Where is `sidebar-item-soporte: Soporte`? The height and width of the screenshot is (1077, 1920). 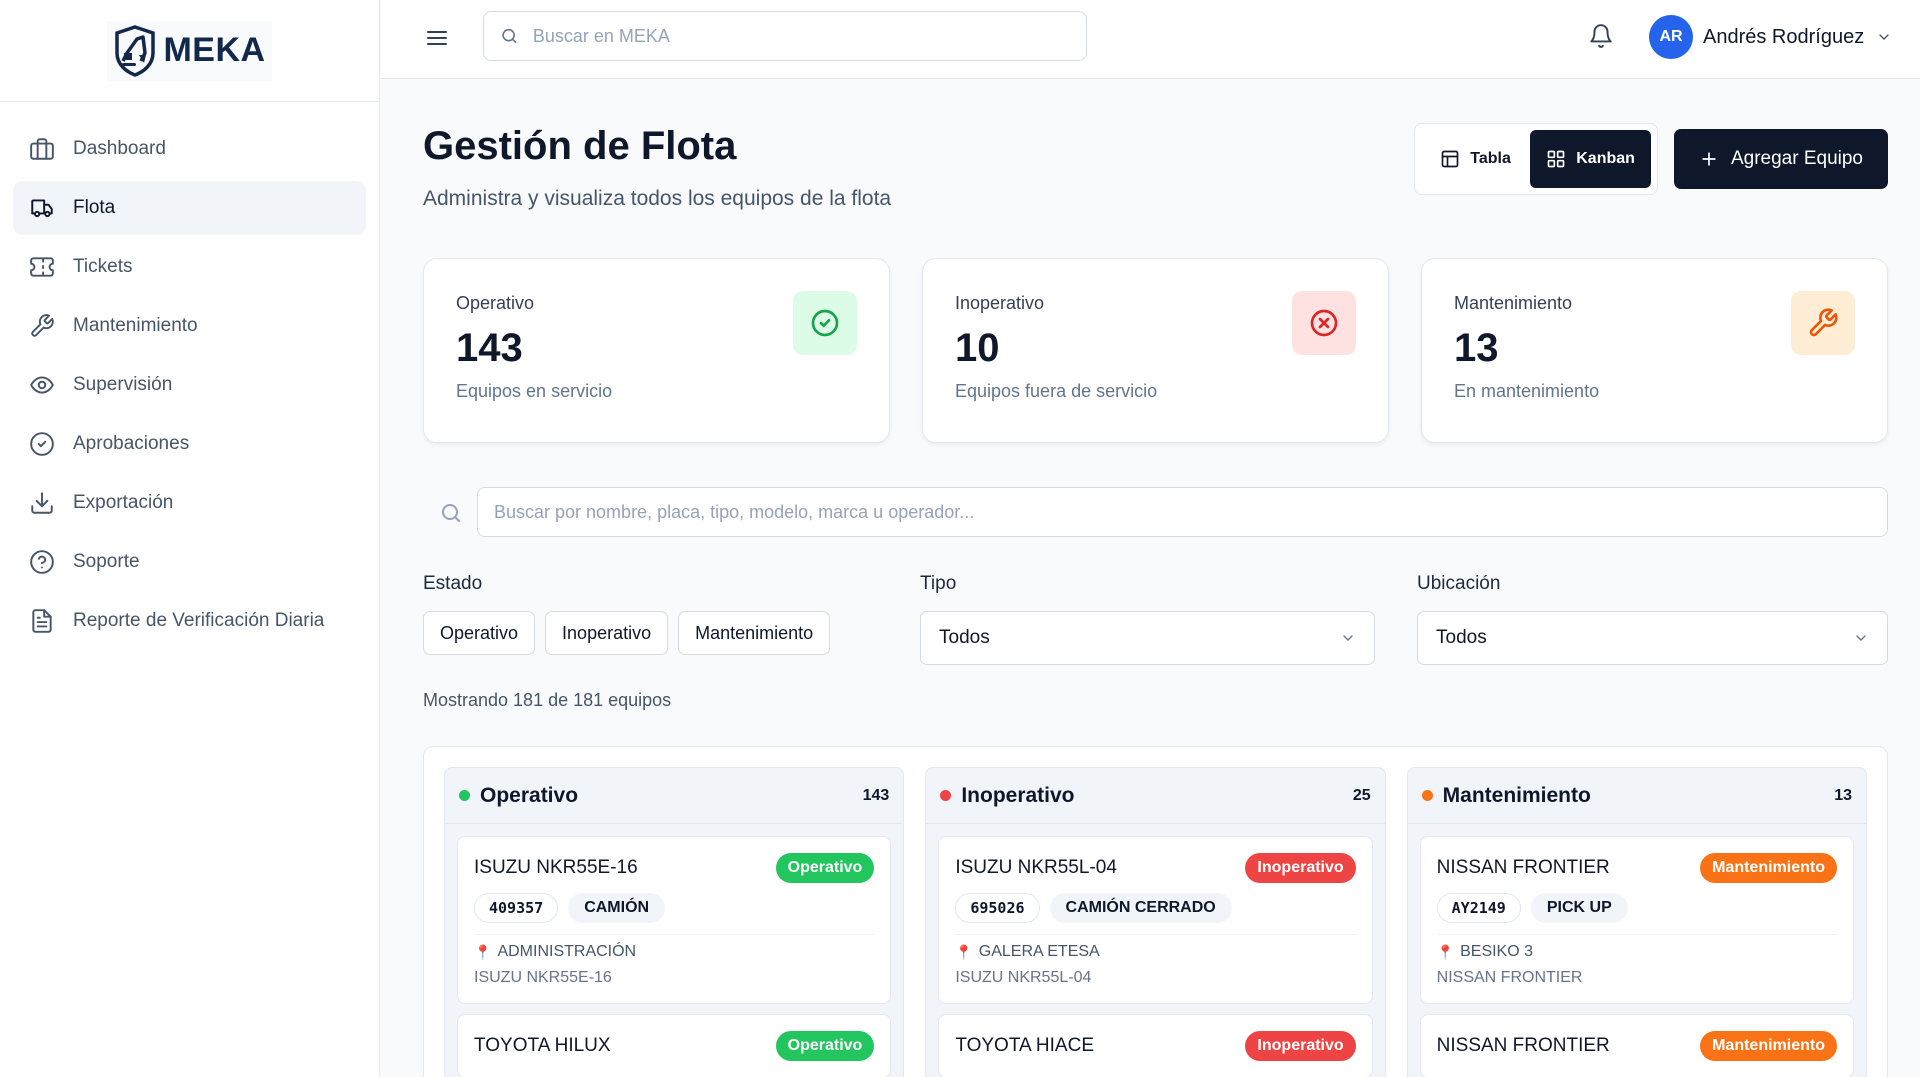 sidebar-item-soporte: Soporte is located at coordinates (189, 562).